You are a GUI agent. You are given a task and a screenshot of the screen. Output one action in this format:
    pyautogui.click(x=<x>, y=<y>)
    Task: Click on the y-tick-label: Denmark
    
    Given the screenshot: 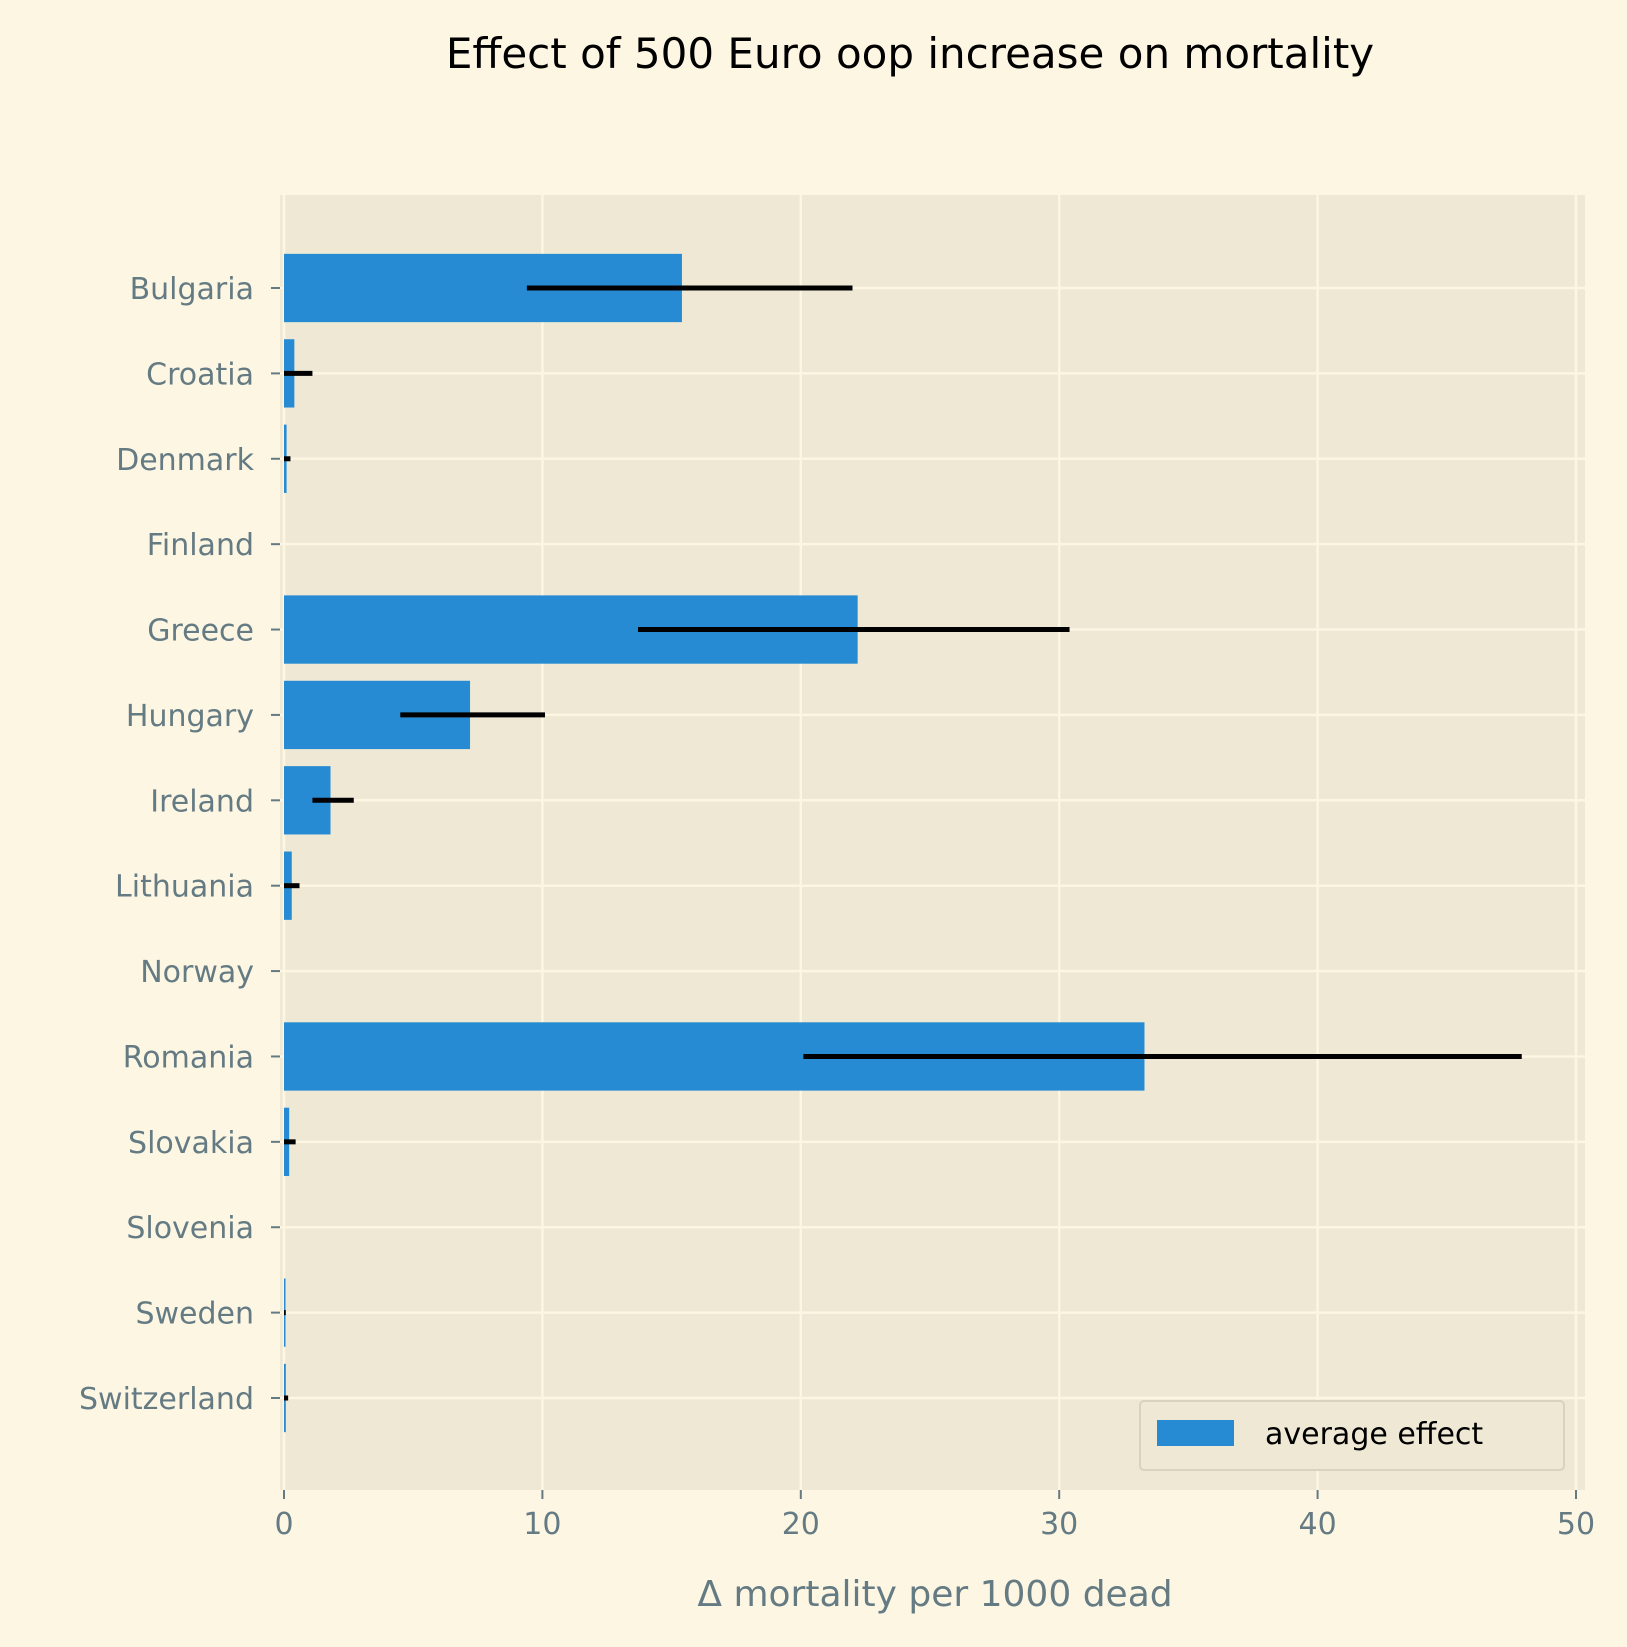 What is the action you would take?
    pyautogui.click(x=185, y=460)
    